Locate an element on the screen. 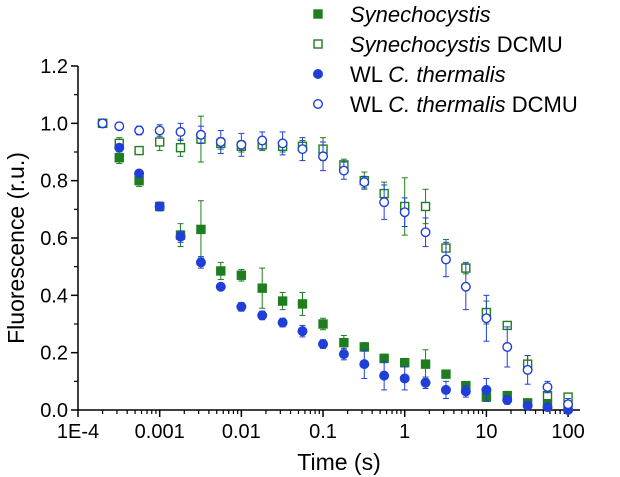 This screenshot has width=620, height=477. x-tick-label: 1 is located at coordinates (404, 432).